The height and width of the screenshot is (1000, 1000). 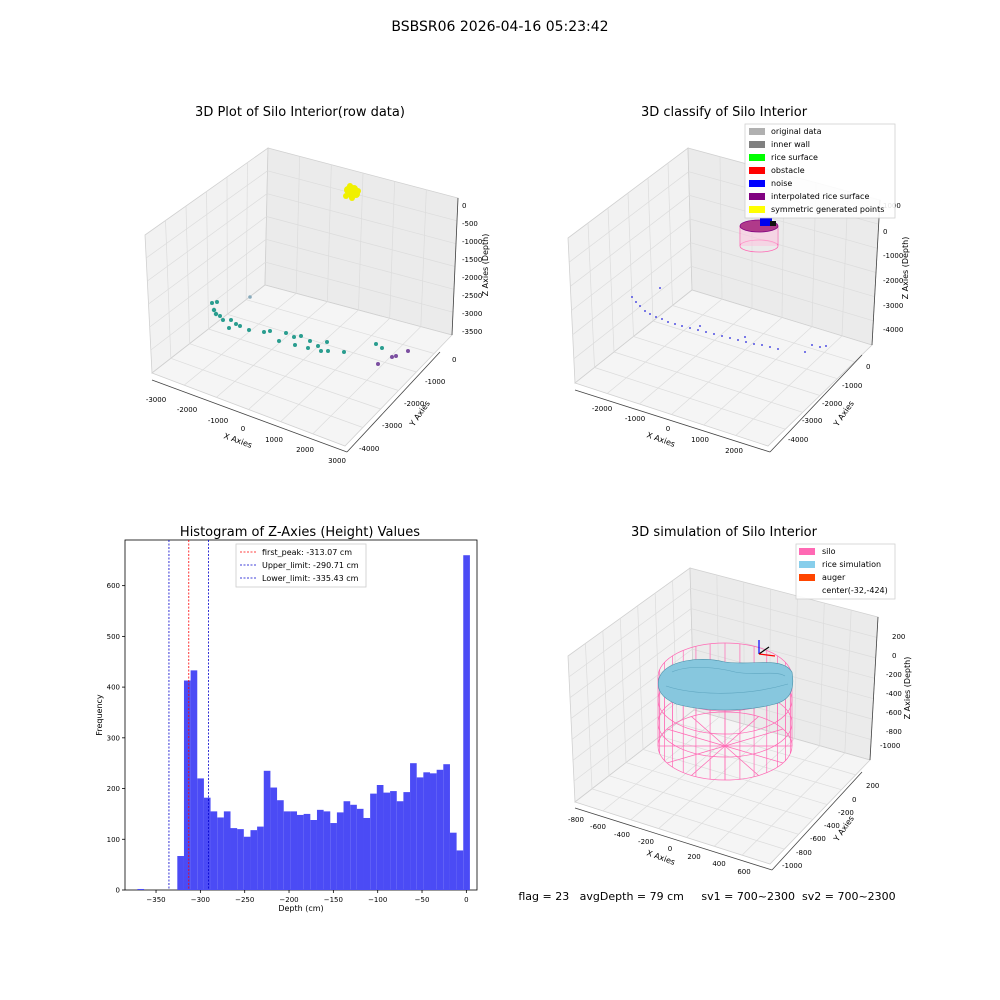 I want to click on panel1-y-tick: 0, so click(x=454, y=360).